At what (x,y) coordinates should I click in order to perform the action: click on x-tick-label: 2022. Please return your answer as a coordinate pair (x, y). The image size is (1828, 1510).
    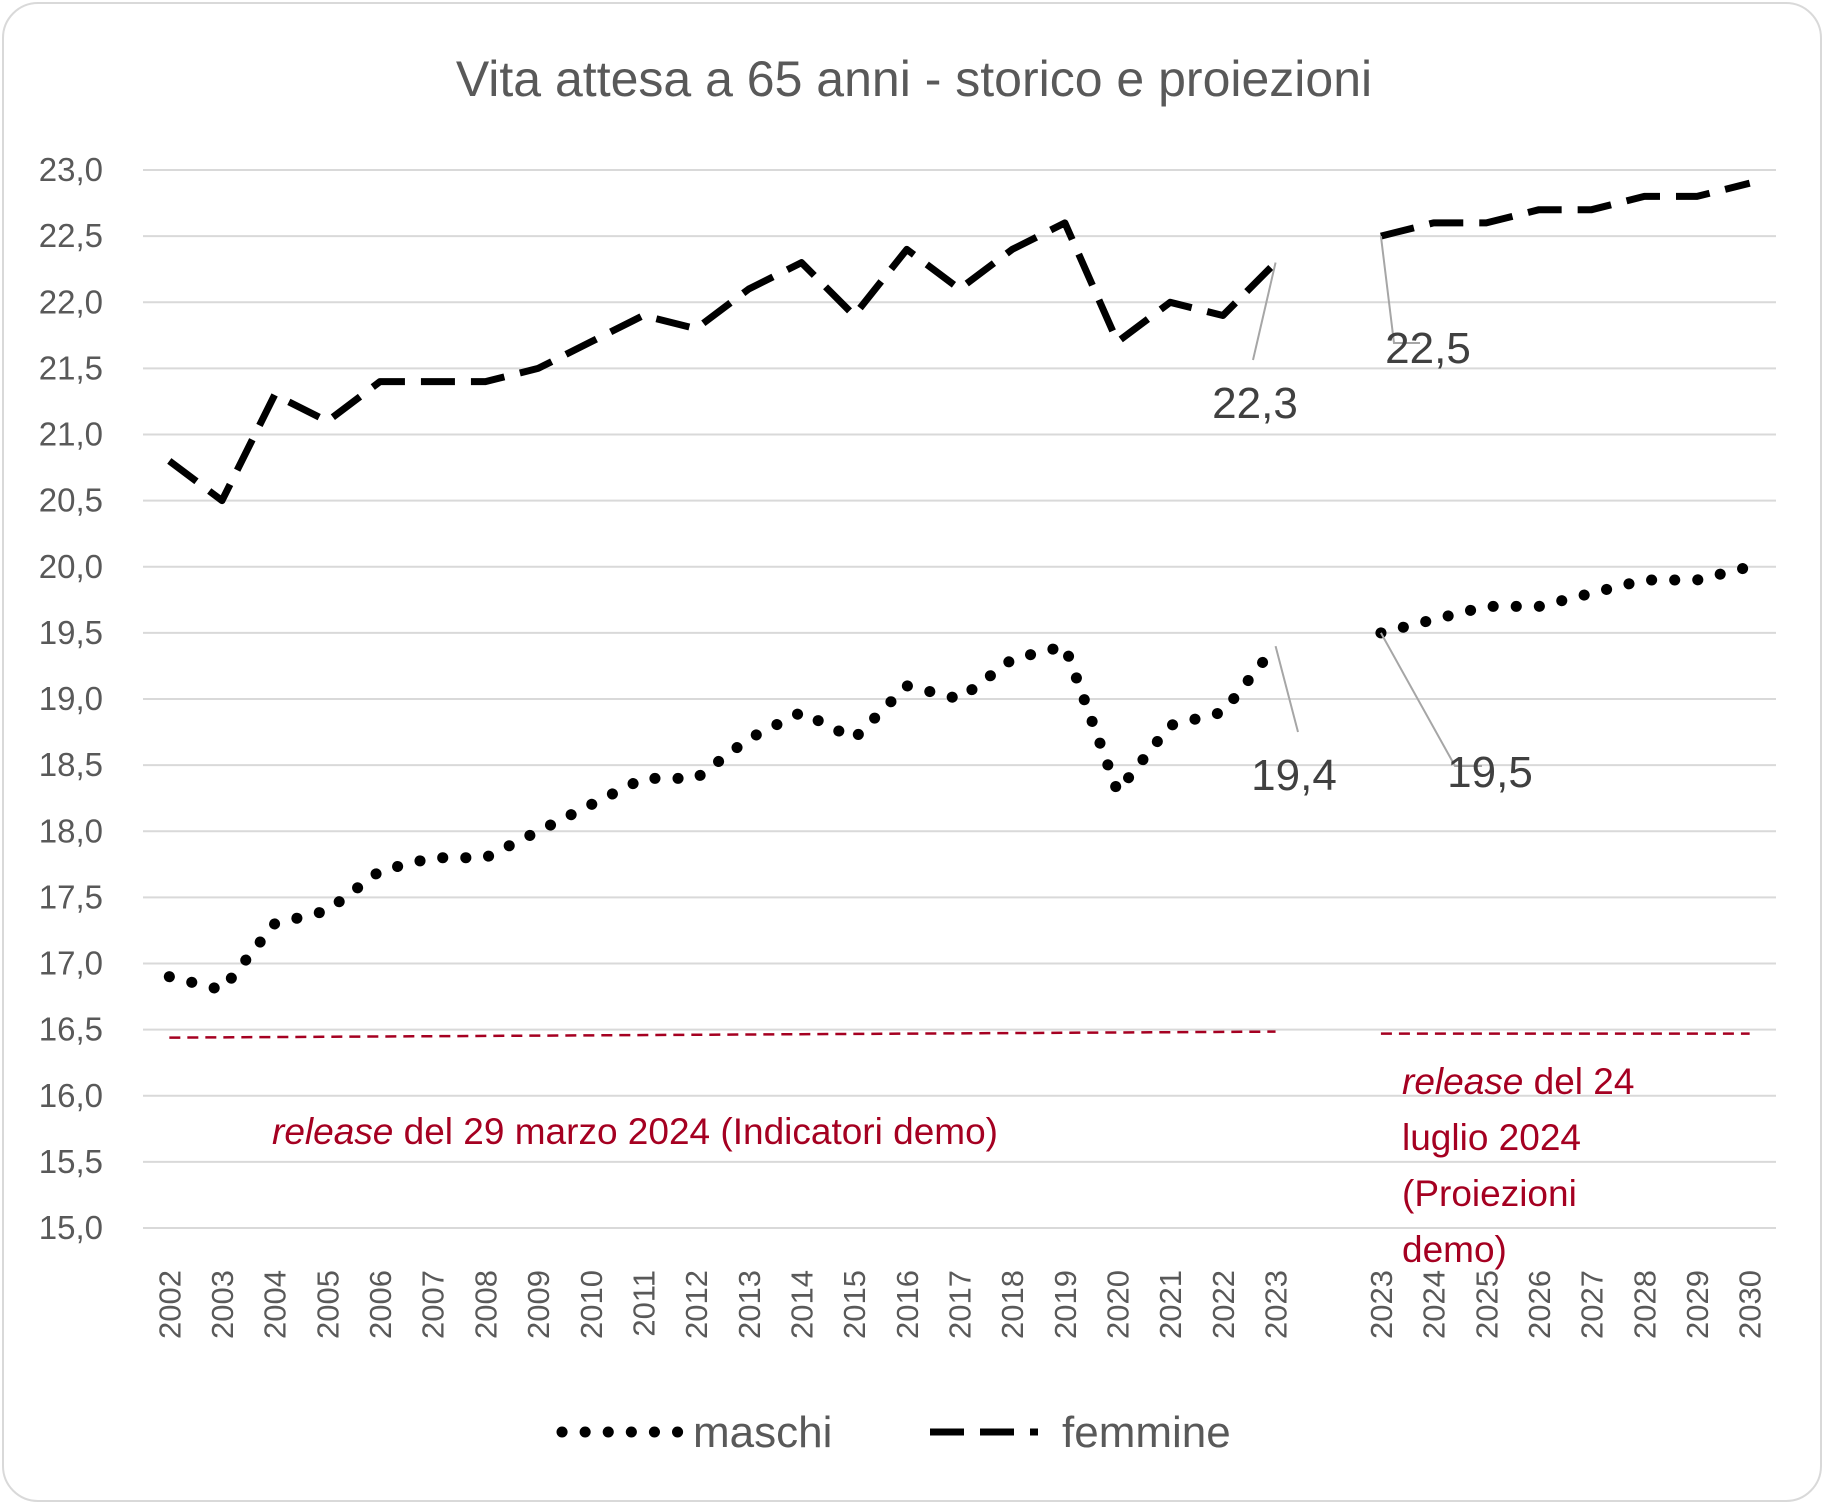
    Looking at the image, I should click on (1223, 1304).